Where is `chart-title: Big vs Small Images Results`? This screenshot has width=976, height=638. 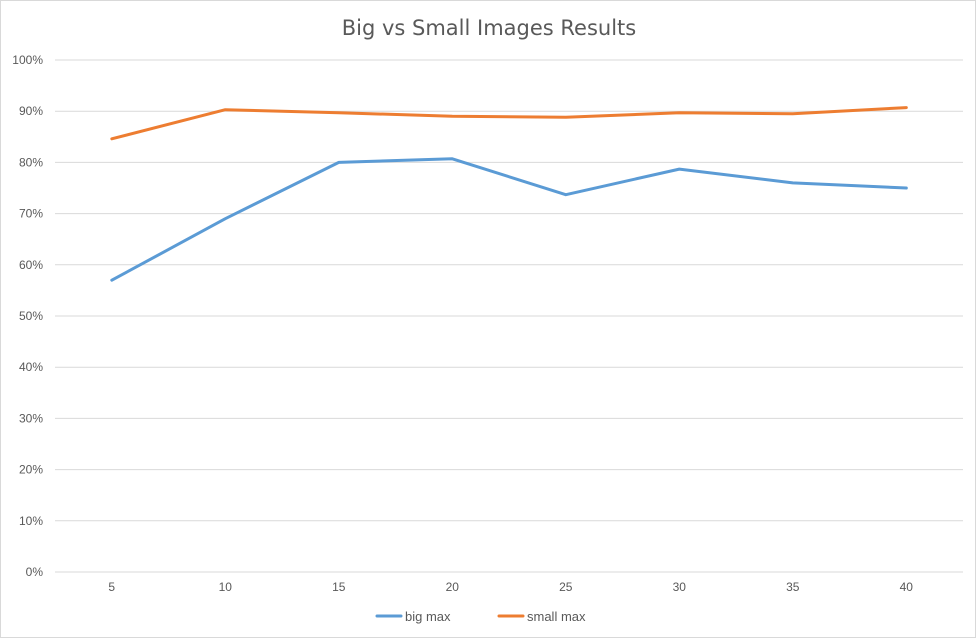 chart-title: Big vs Small Images Results is located at coordinates (489, 28).